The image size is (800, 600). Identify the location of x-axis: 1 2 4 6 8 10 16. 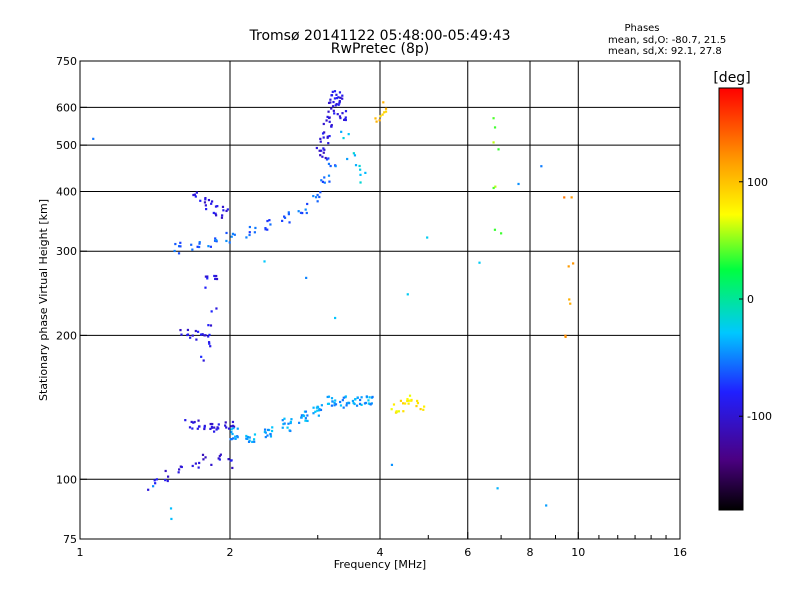
(382, 545).